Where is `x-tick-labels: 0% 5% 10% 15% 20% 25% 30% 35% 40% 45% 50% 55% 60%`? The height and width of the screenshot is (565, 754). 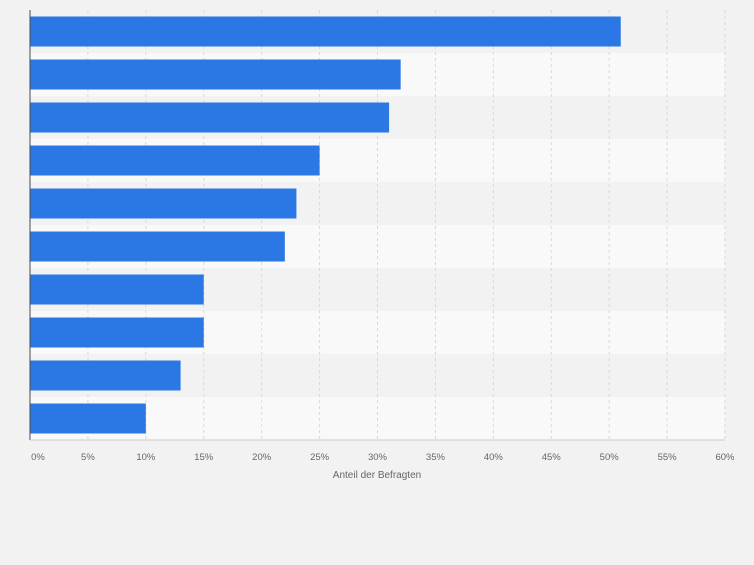 x-tick-labels: 0% 5% 10% 15% 20% 25% 30% 35% 40% 45% 50% 55% 60% is located at coordinates (383, 457).